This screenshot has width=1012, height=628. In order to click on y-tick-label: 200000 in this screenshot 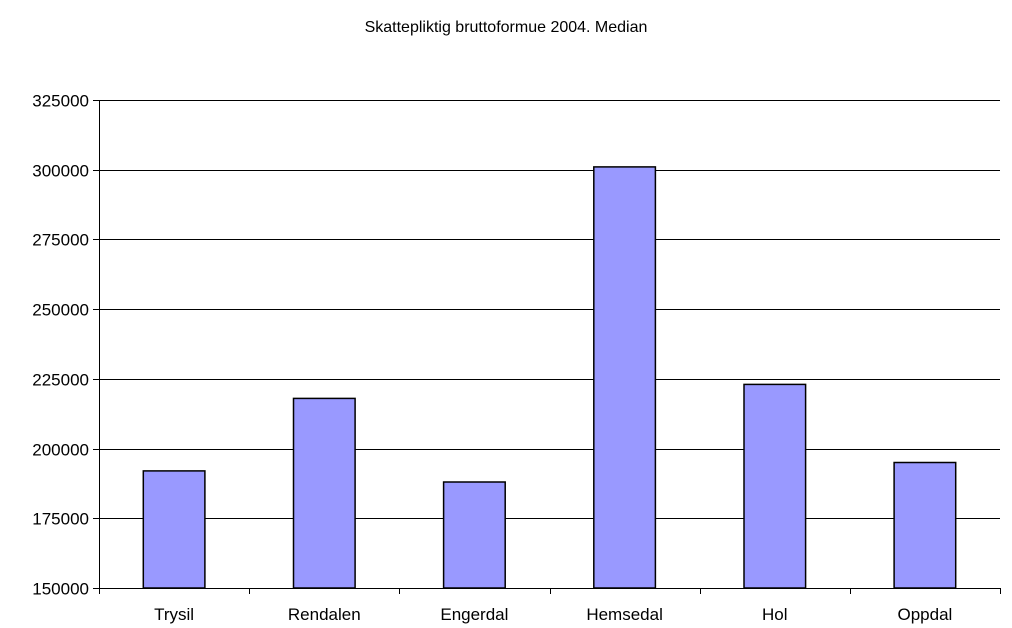, I will do `click(60, 450)`.